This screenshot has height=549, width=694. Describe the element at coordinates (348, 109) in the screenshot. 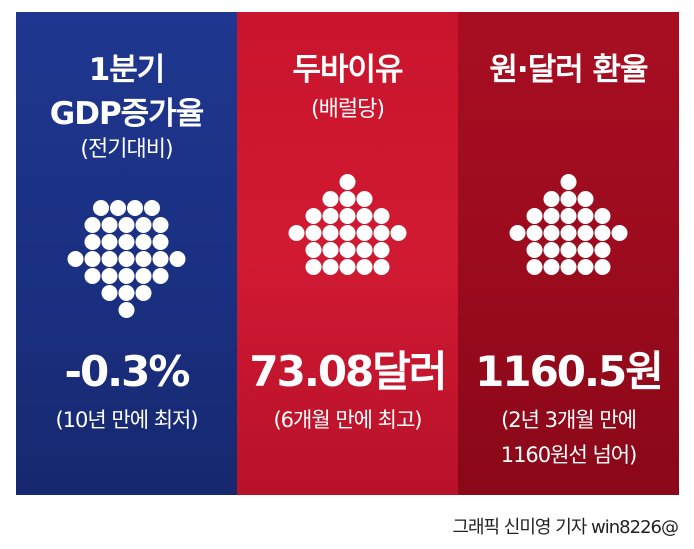

I see `panel-subtitle: (배럴당)` at that location.